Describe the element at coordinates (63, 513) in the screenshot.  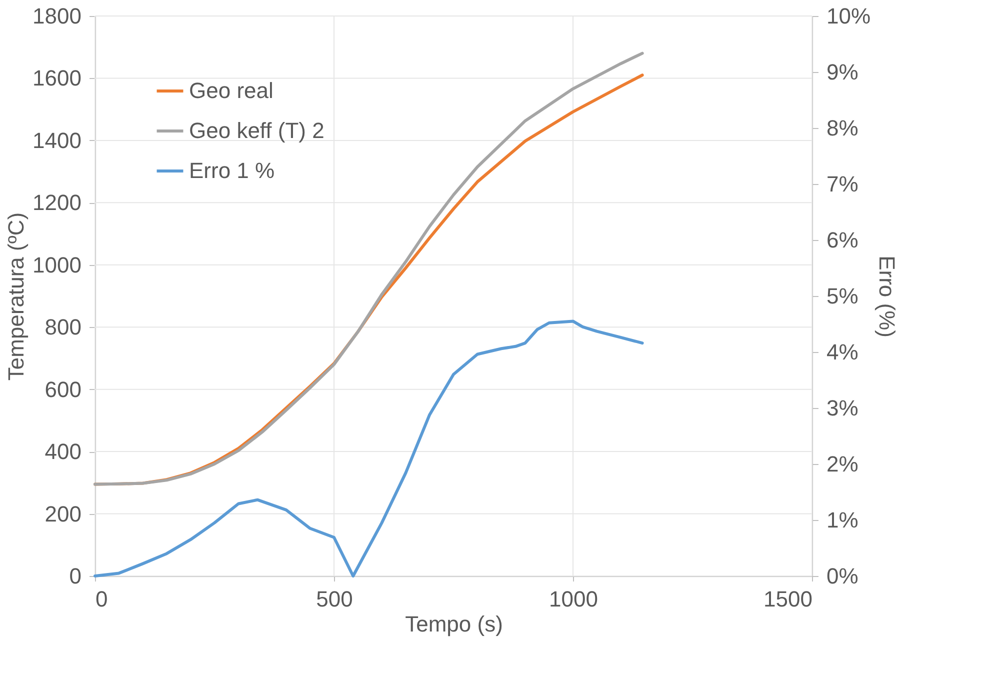
I see `y-tick-label: 200` at that location.